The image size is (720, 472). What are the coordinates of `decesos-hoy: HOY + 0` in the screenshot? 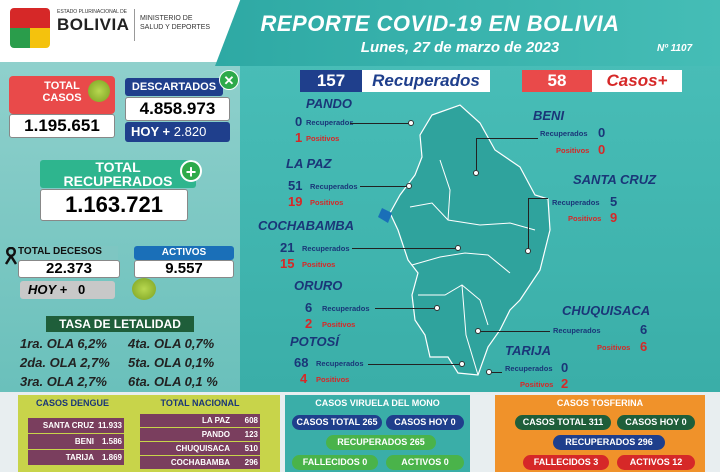 It's located at (67, 290).